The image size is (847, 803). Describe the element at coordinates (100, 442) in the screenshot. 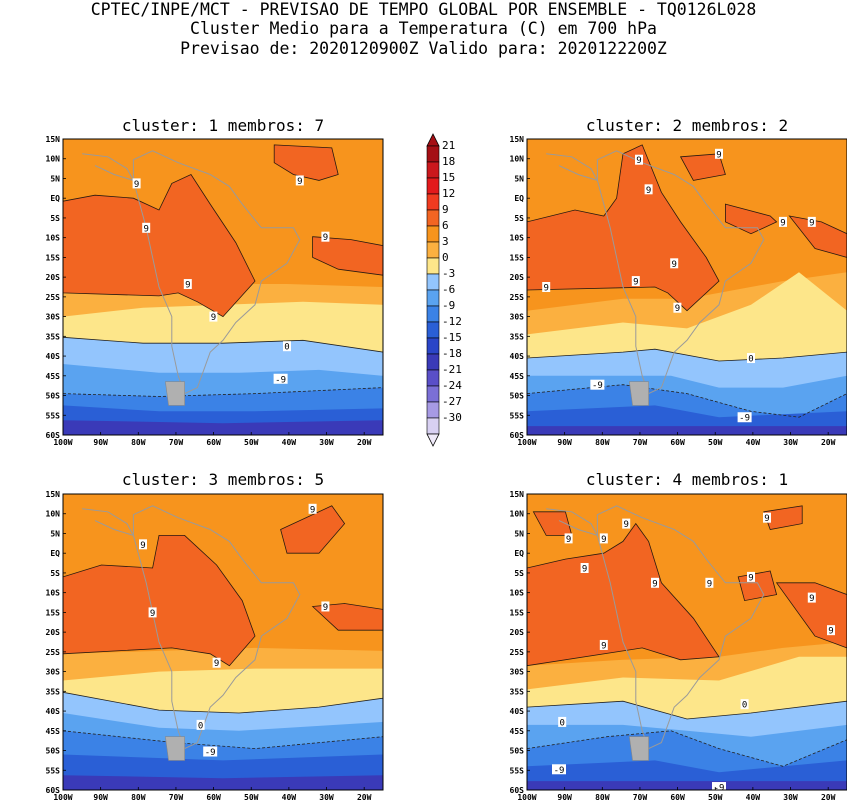

I see `lon-tick-label: 90W` at that location.